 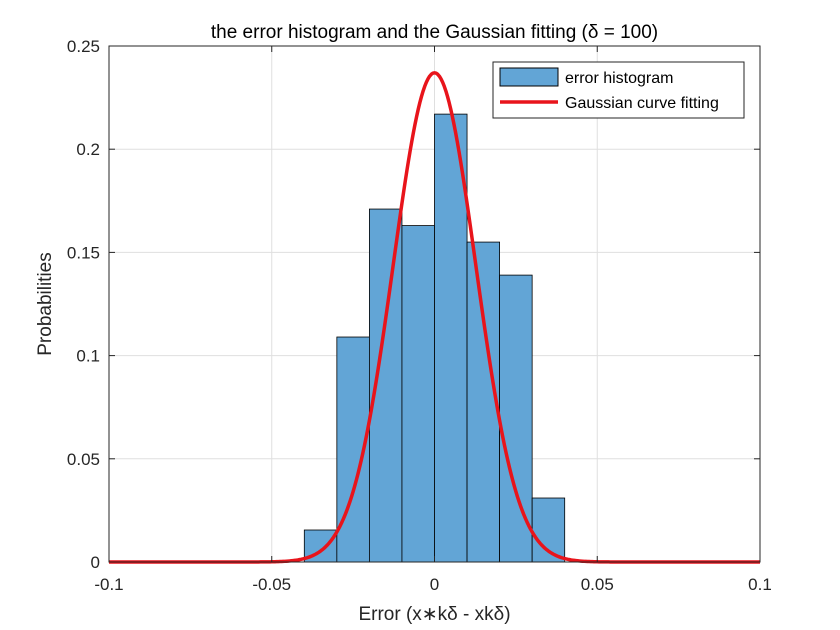 What do you see at coordinates (529, 77) in the screenshot?
I see `legend-swatch-error-histogram` at bounding box center [529, 77].